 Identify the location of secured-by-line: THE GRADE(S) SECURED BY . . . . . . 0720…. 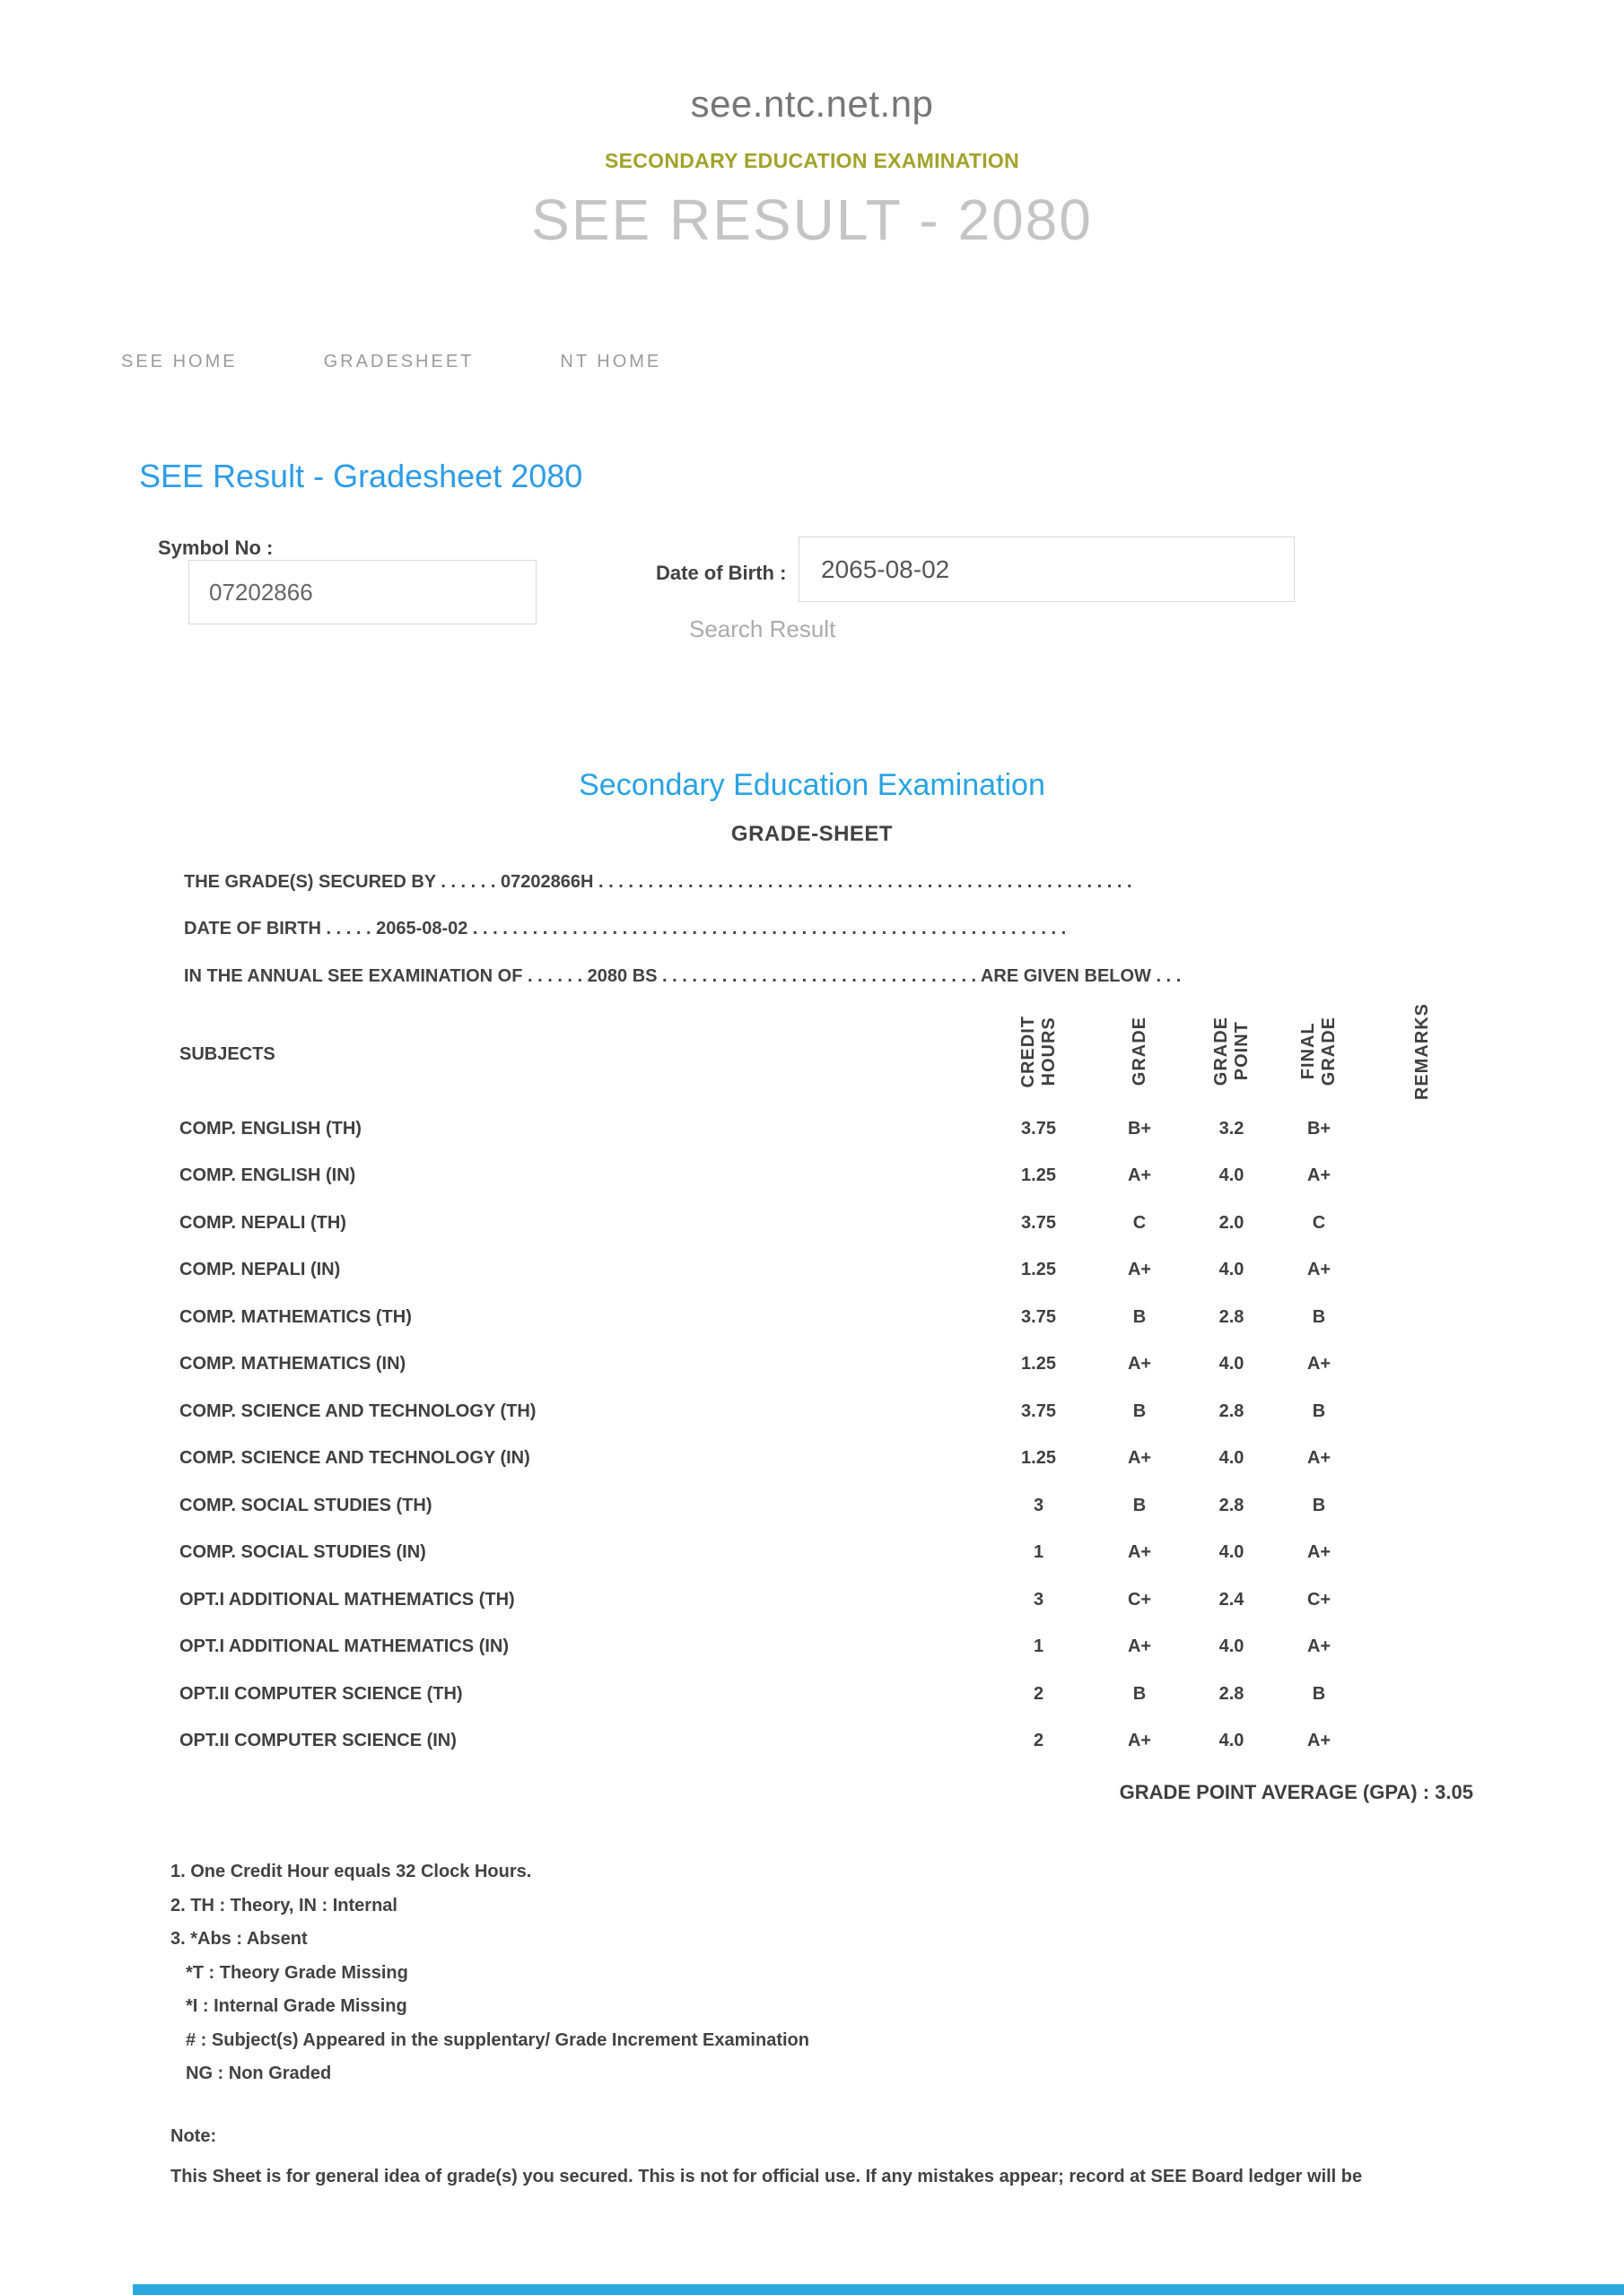
(658, 882).